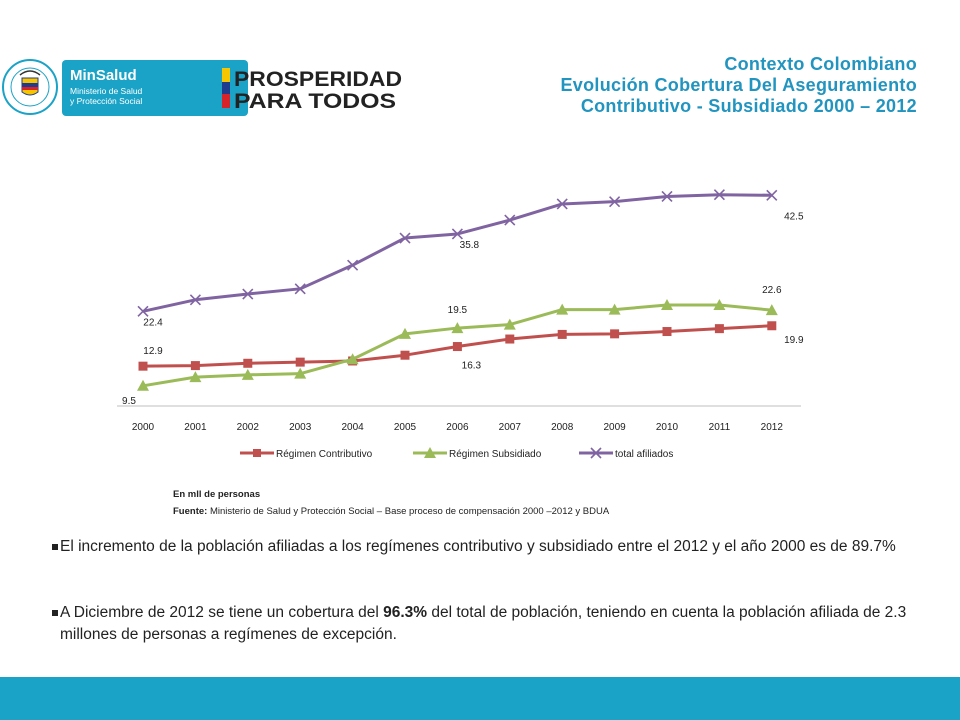  I want to click on data-label: 16.3, so click(472, 366).